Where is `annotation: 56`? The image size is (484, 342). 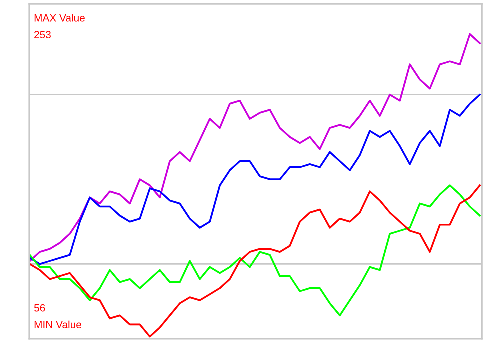
annotation: 56 is located at coordinates (40, 308).